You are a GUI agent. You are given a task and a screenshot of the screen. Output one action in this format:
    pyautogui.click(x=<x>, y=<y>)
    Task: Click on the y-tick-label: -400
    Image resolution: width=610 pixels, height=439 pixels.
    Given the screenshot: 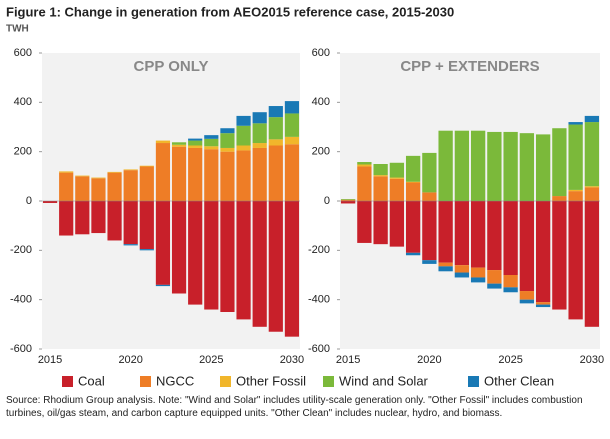 What is the action you would take?
    pyautogui.click(x=21, y=300)
    